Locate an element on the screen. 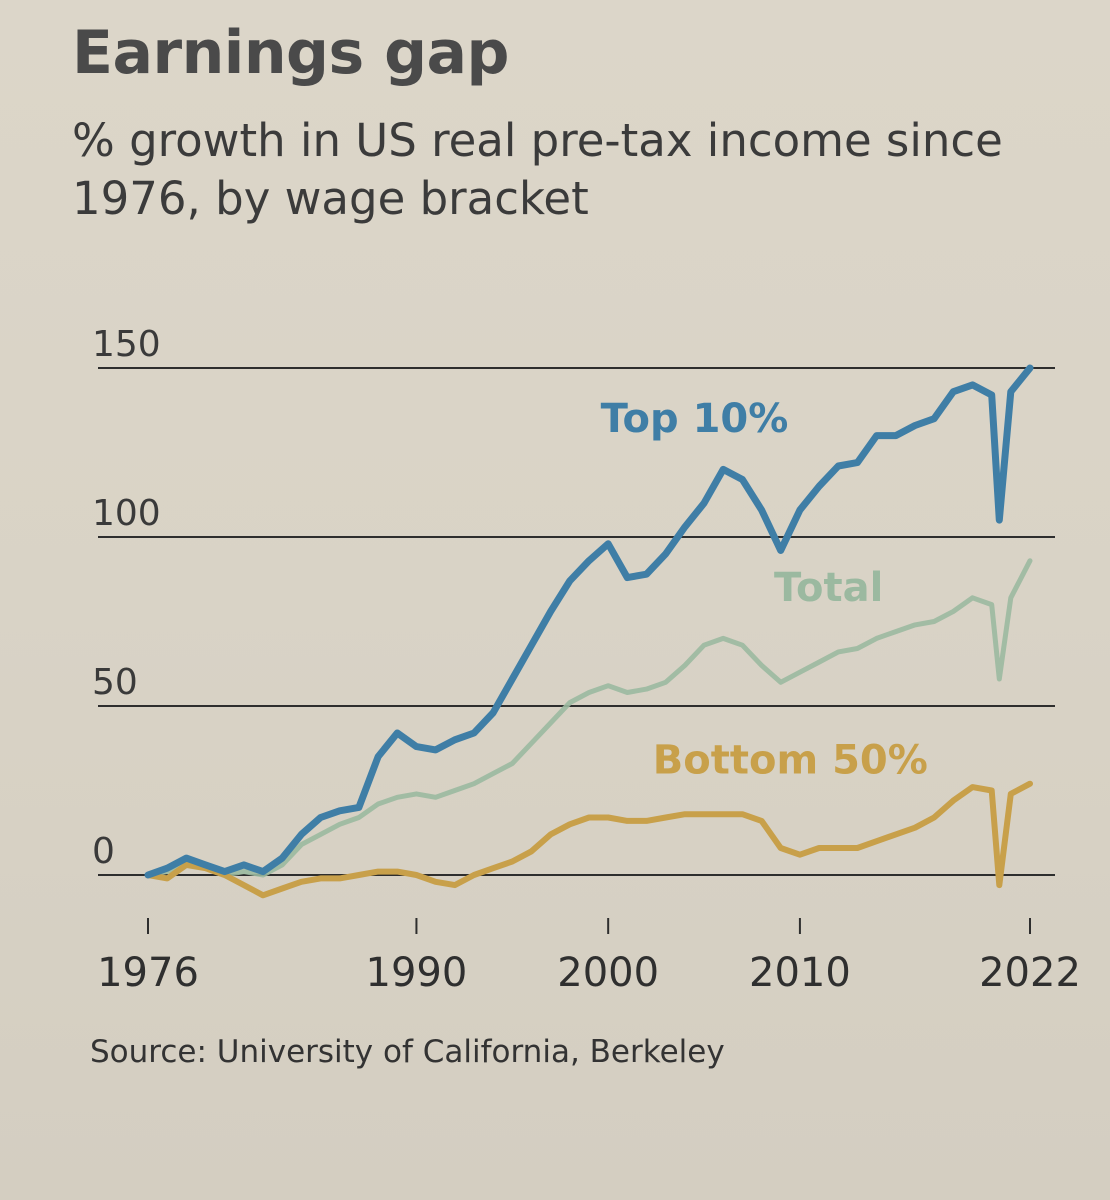 This screenshot has width=1110, height=1200. y-tick-label: 0 is located at coordinates (103, 851).